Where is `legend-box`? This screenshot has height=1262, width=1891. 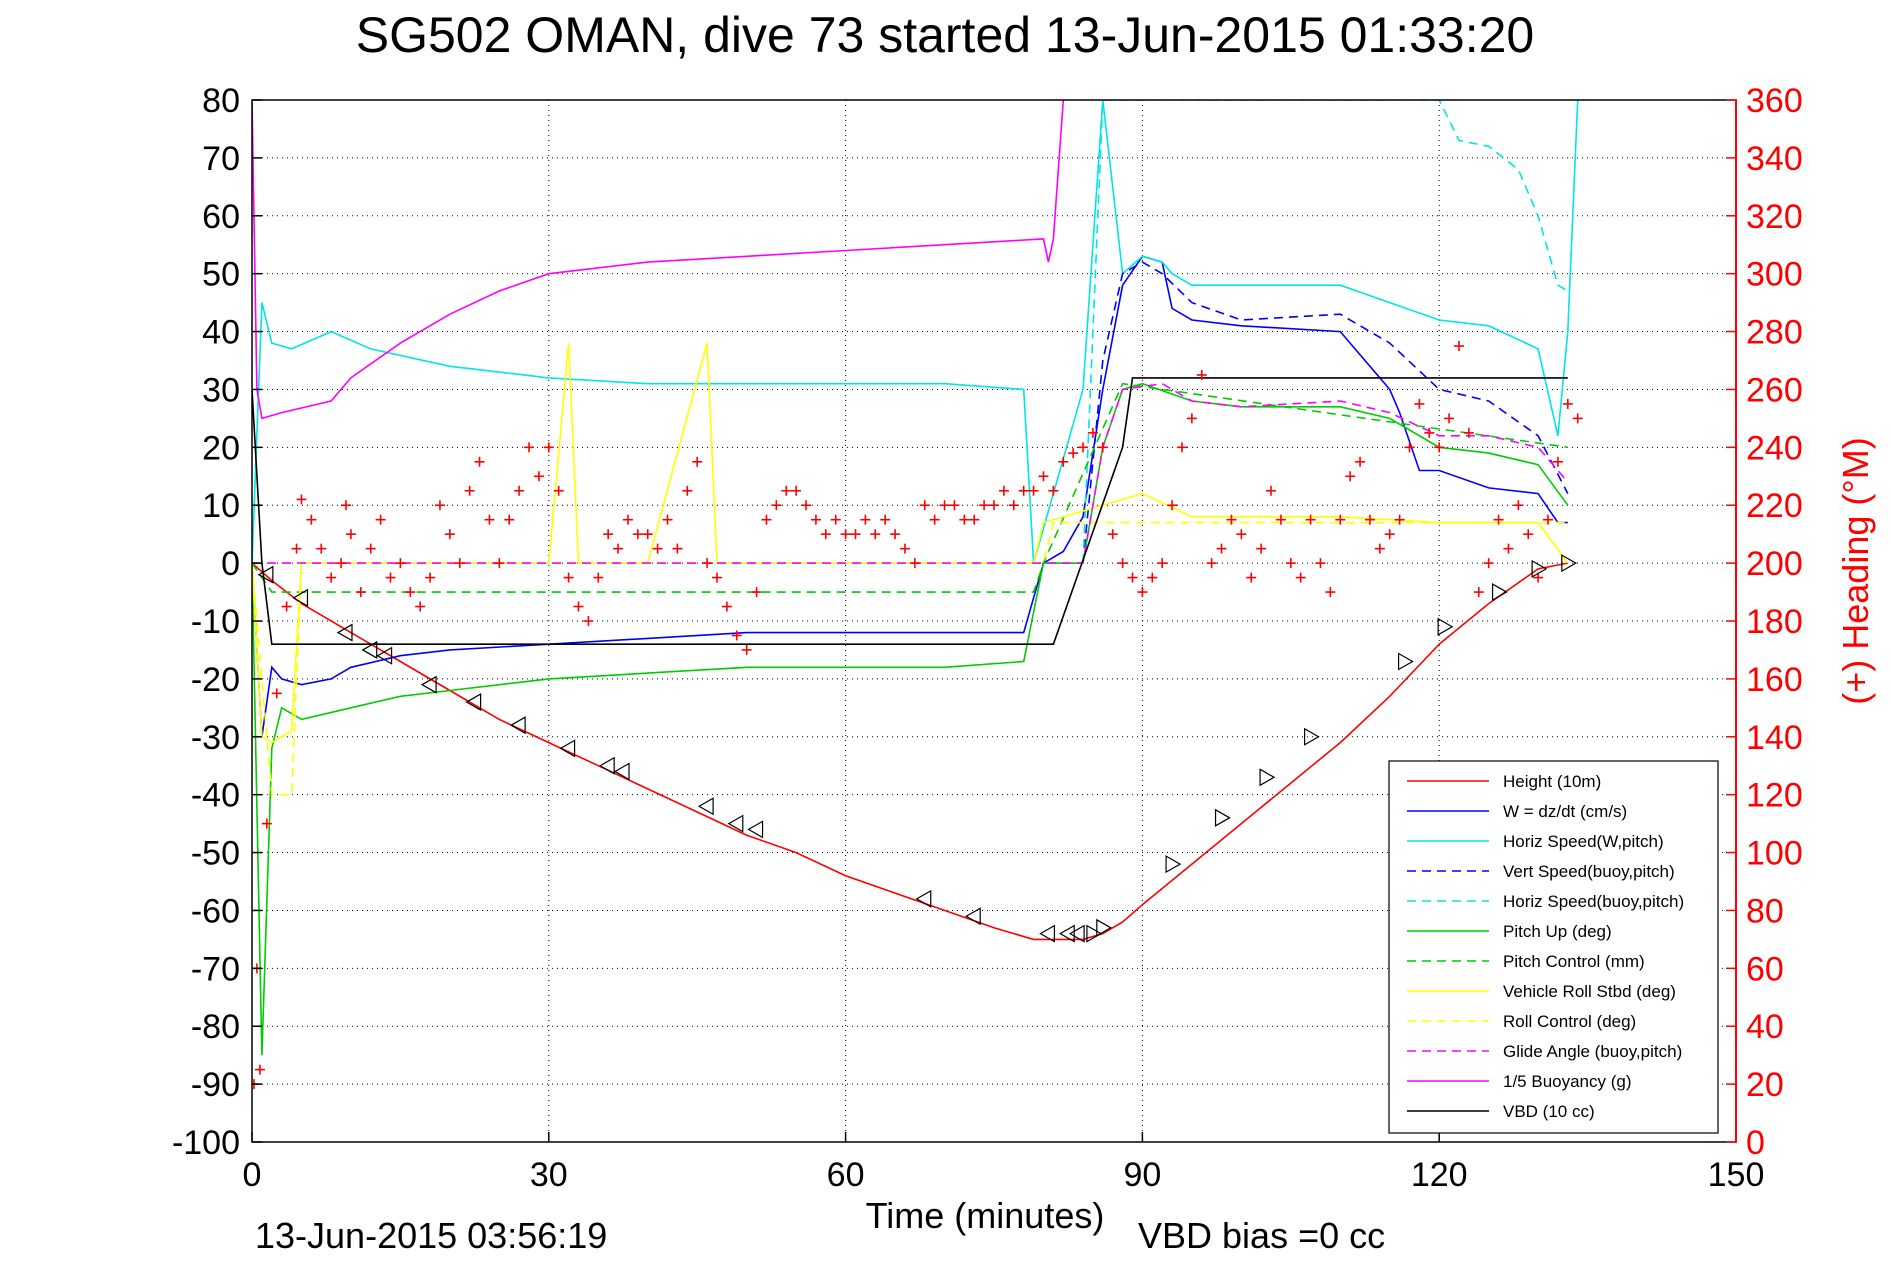 legend-box is located at coordinates (1553, 947).